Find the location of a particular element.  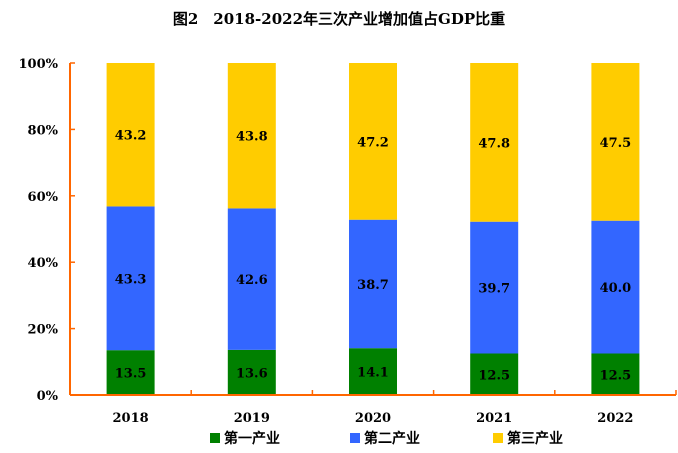

x-tick-label: 2022 is located at coordinates (615, 418).